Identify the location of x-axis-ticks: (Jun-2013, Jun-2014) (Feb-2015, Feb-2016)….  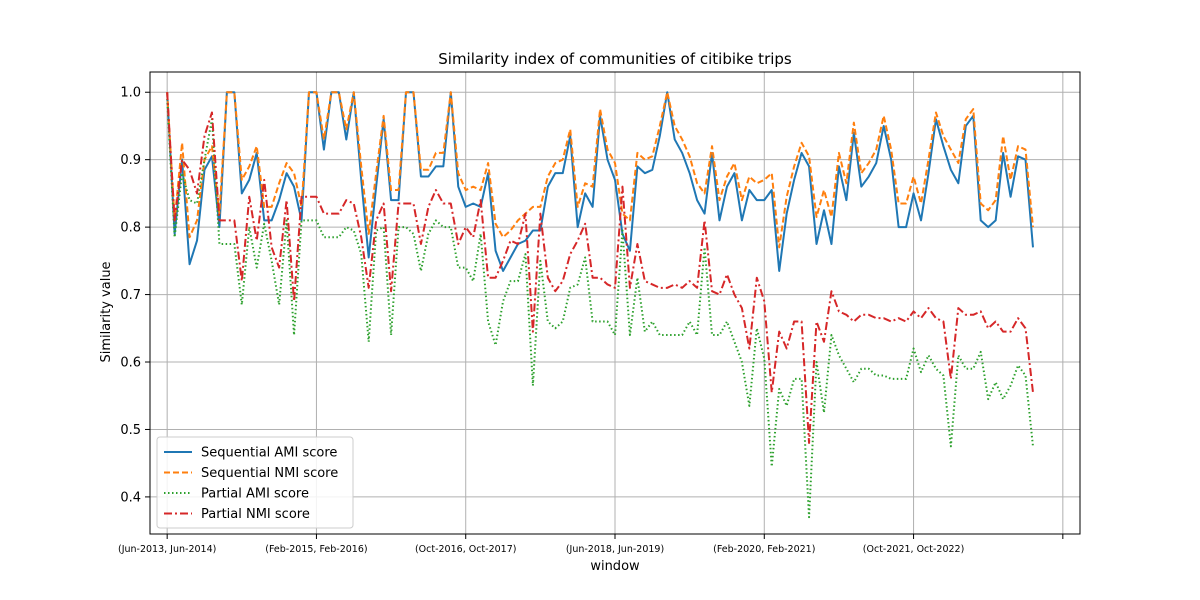
(591, 544).